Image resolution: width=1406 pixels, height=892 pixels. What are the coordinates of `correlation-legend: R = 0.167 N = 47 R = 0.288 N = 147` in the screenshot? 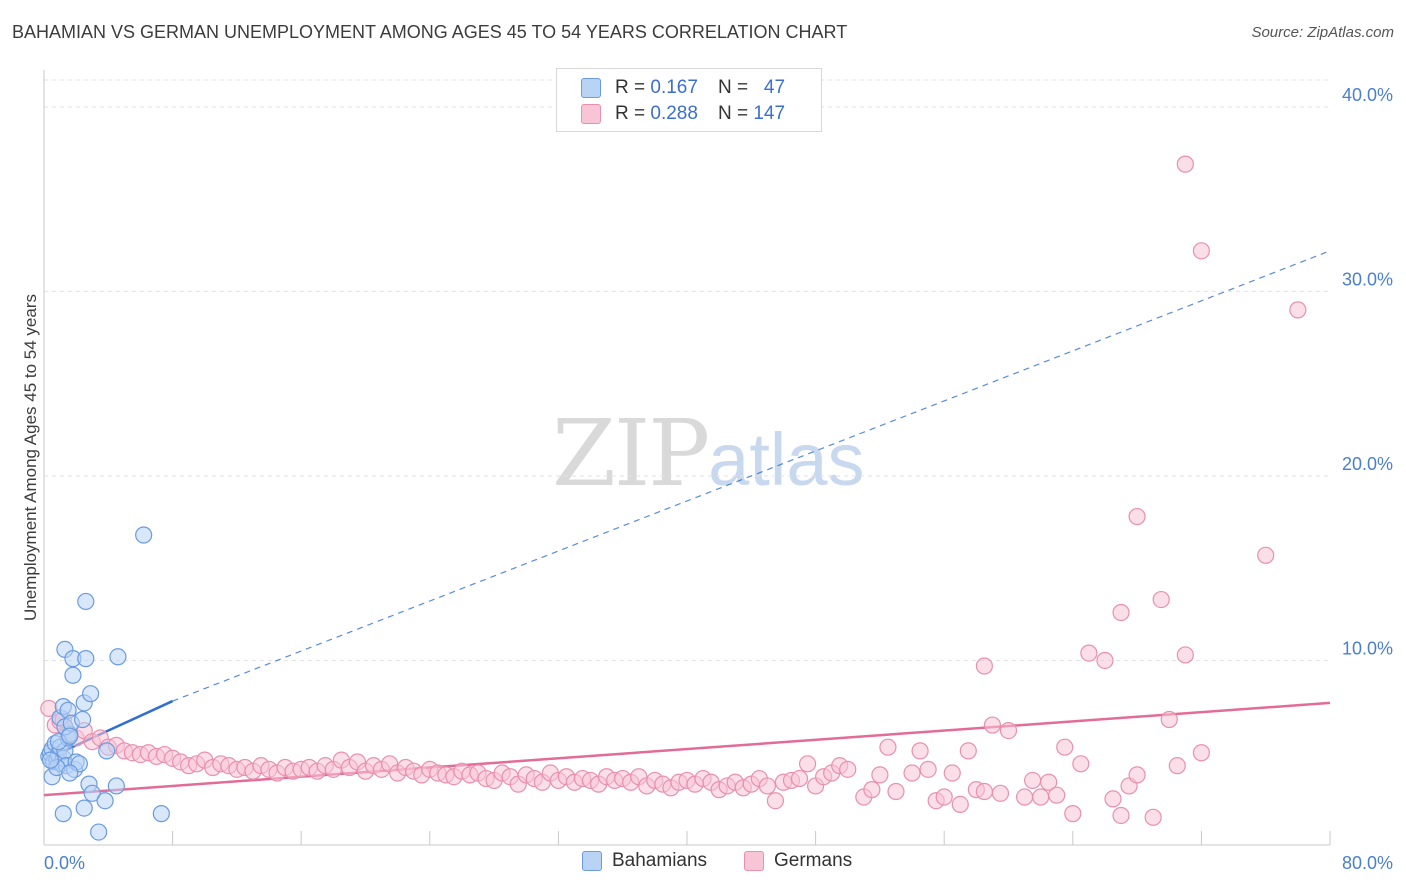 It's located at (689, 100).